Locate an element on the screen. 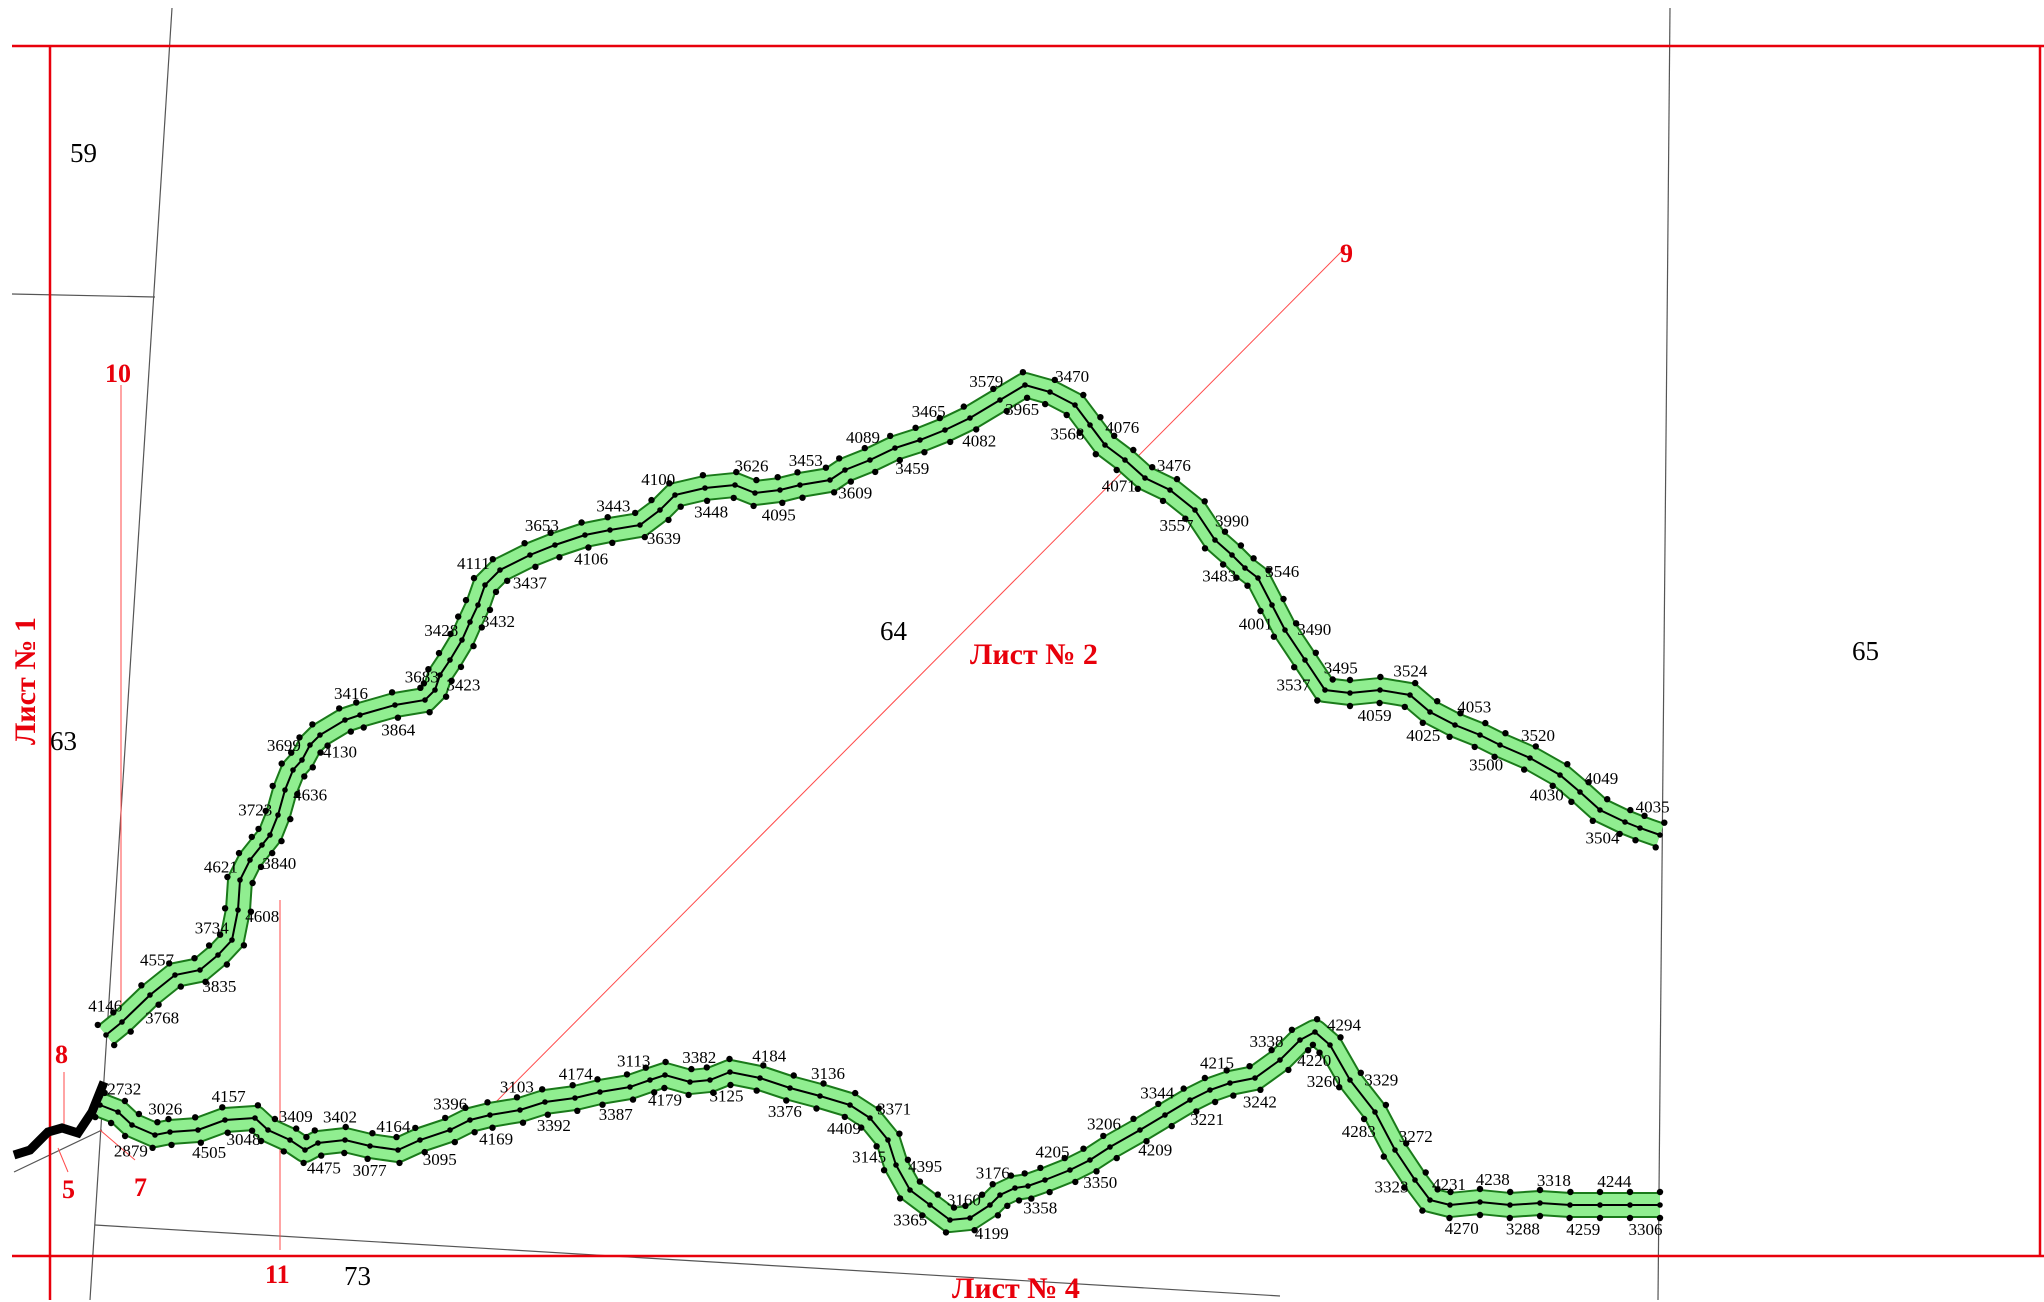 This screenshot has height=1302, width=2044. point-number-label: 3048 is located at coordinates (244, 1139).